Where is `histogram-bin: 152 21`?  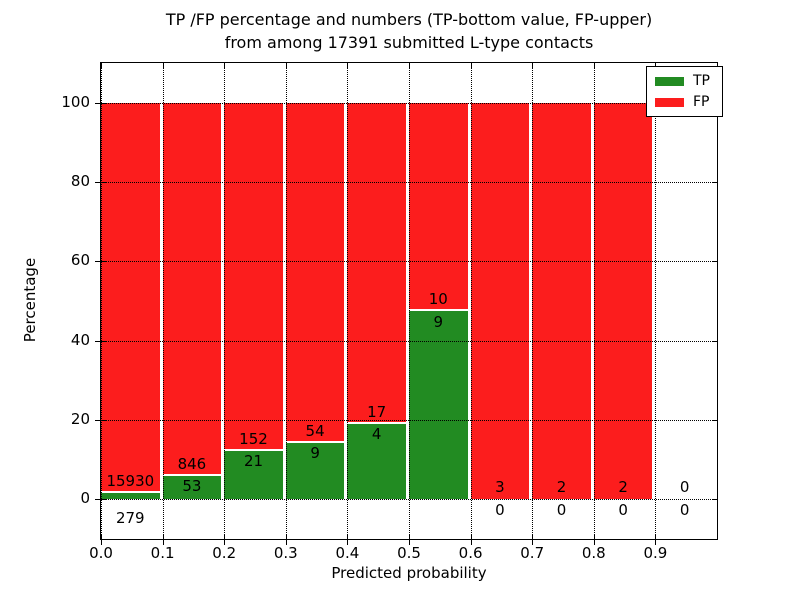 histogram-bin: 152 21 is located at coordinates (255, 301).